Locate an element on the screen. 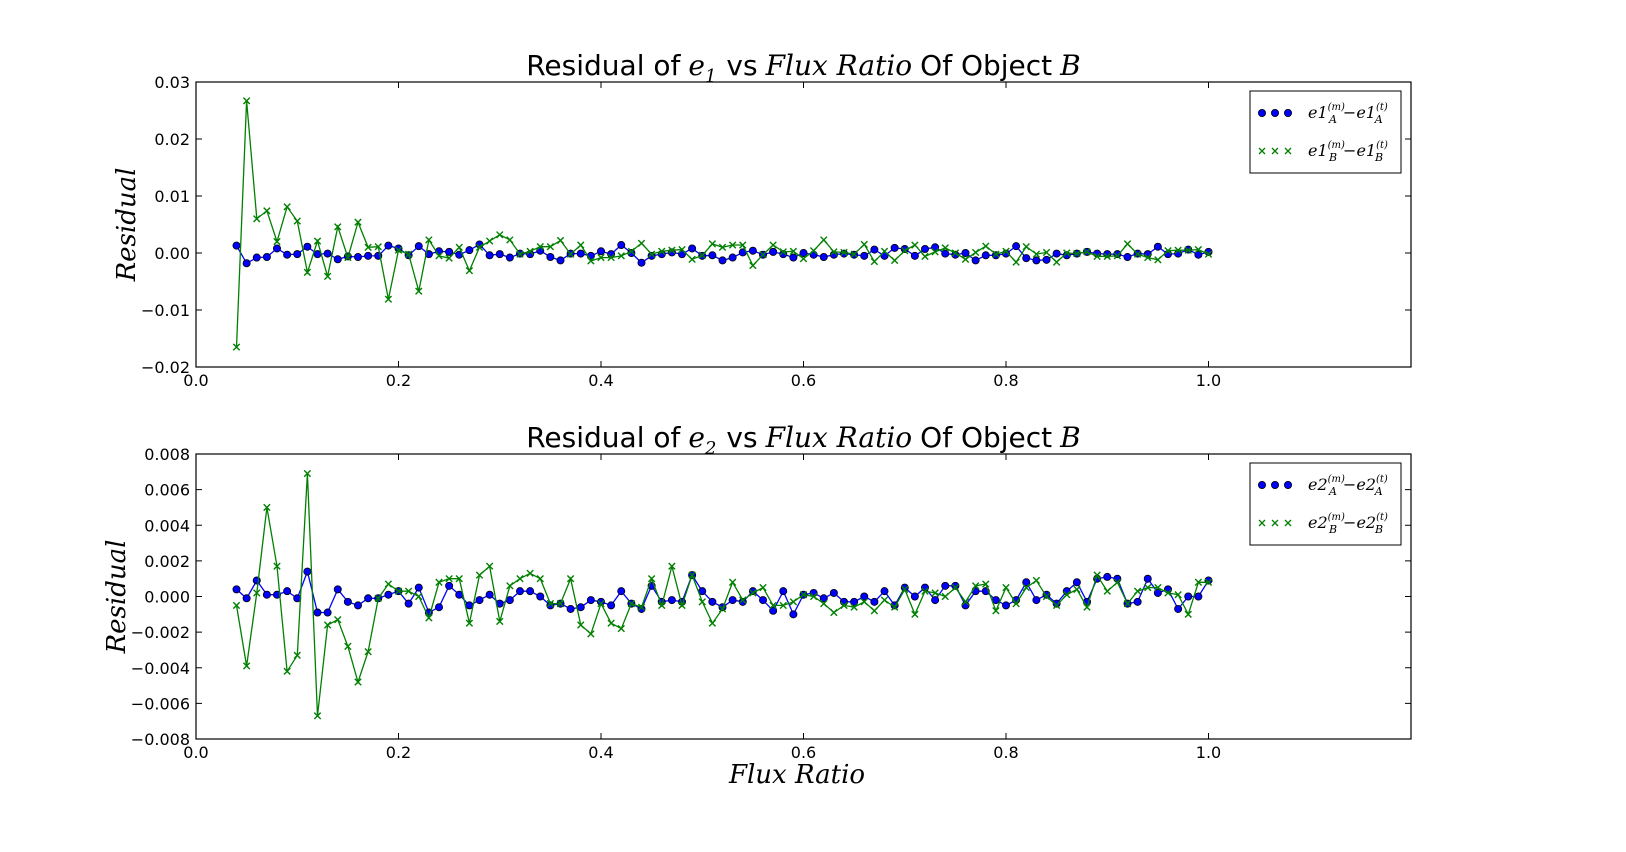  title-subscript: 2 is located at coordinates (710, 448).